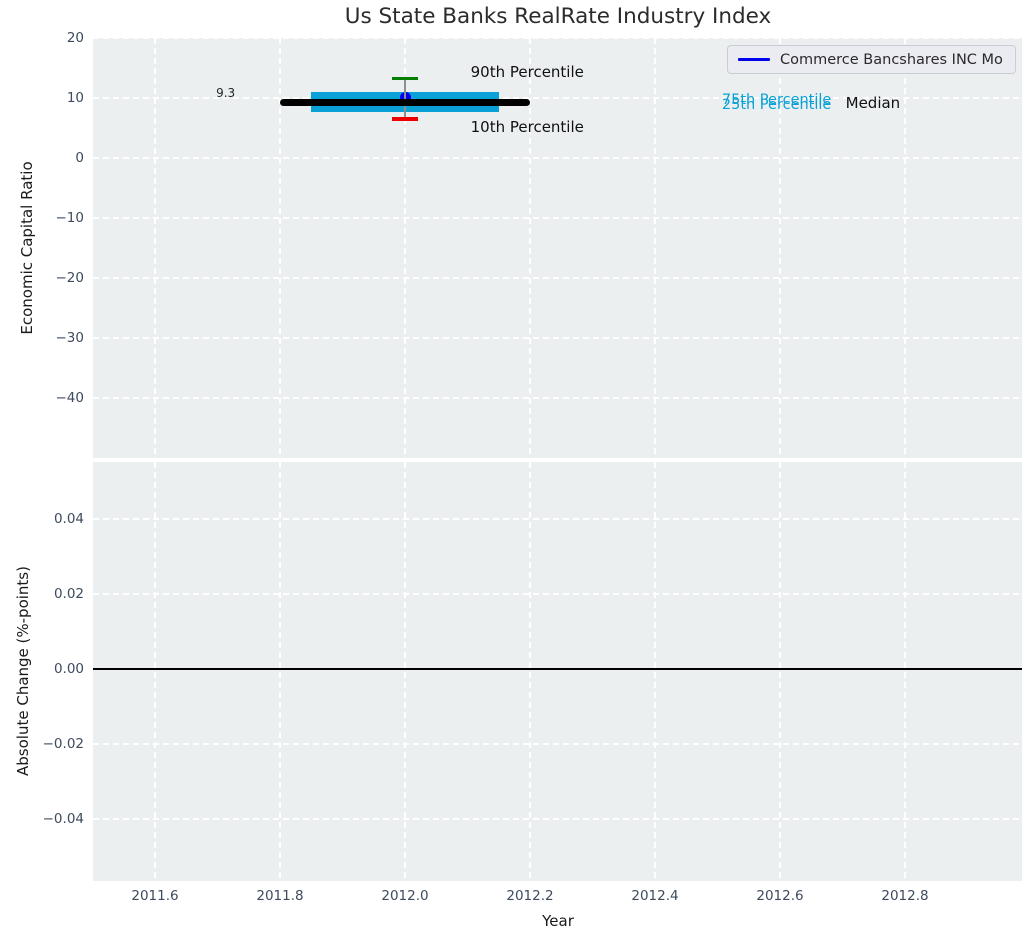 This screenshot has width=1034, height=942. I want to click on annotation-90th-percentile: 90th Percentile, so click(527, 72).